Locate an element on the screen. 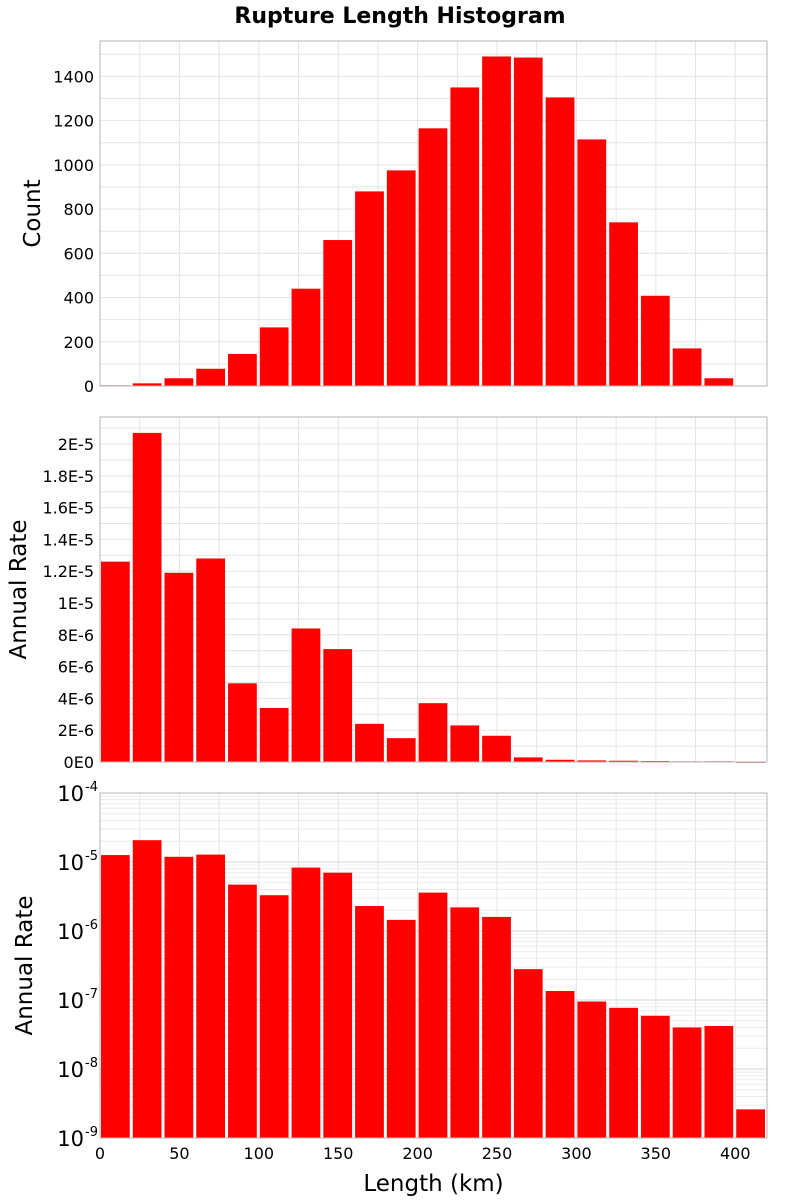  panel-2-ytick-label: 1.8E-5 is located at coordinates (68, 476).